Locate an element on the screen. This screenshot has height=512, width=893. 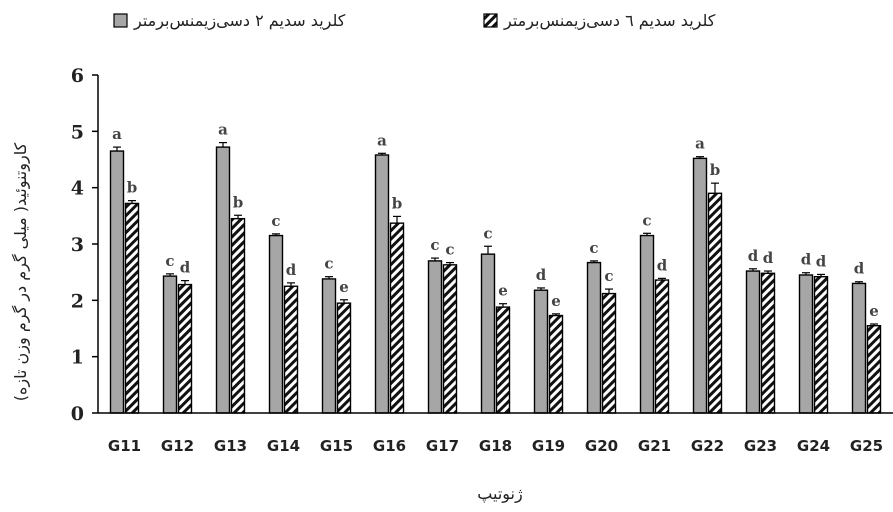
x-axis-title: ژنوتیپ is located at coordinates (500, 494).